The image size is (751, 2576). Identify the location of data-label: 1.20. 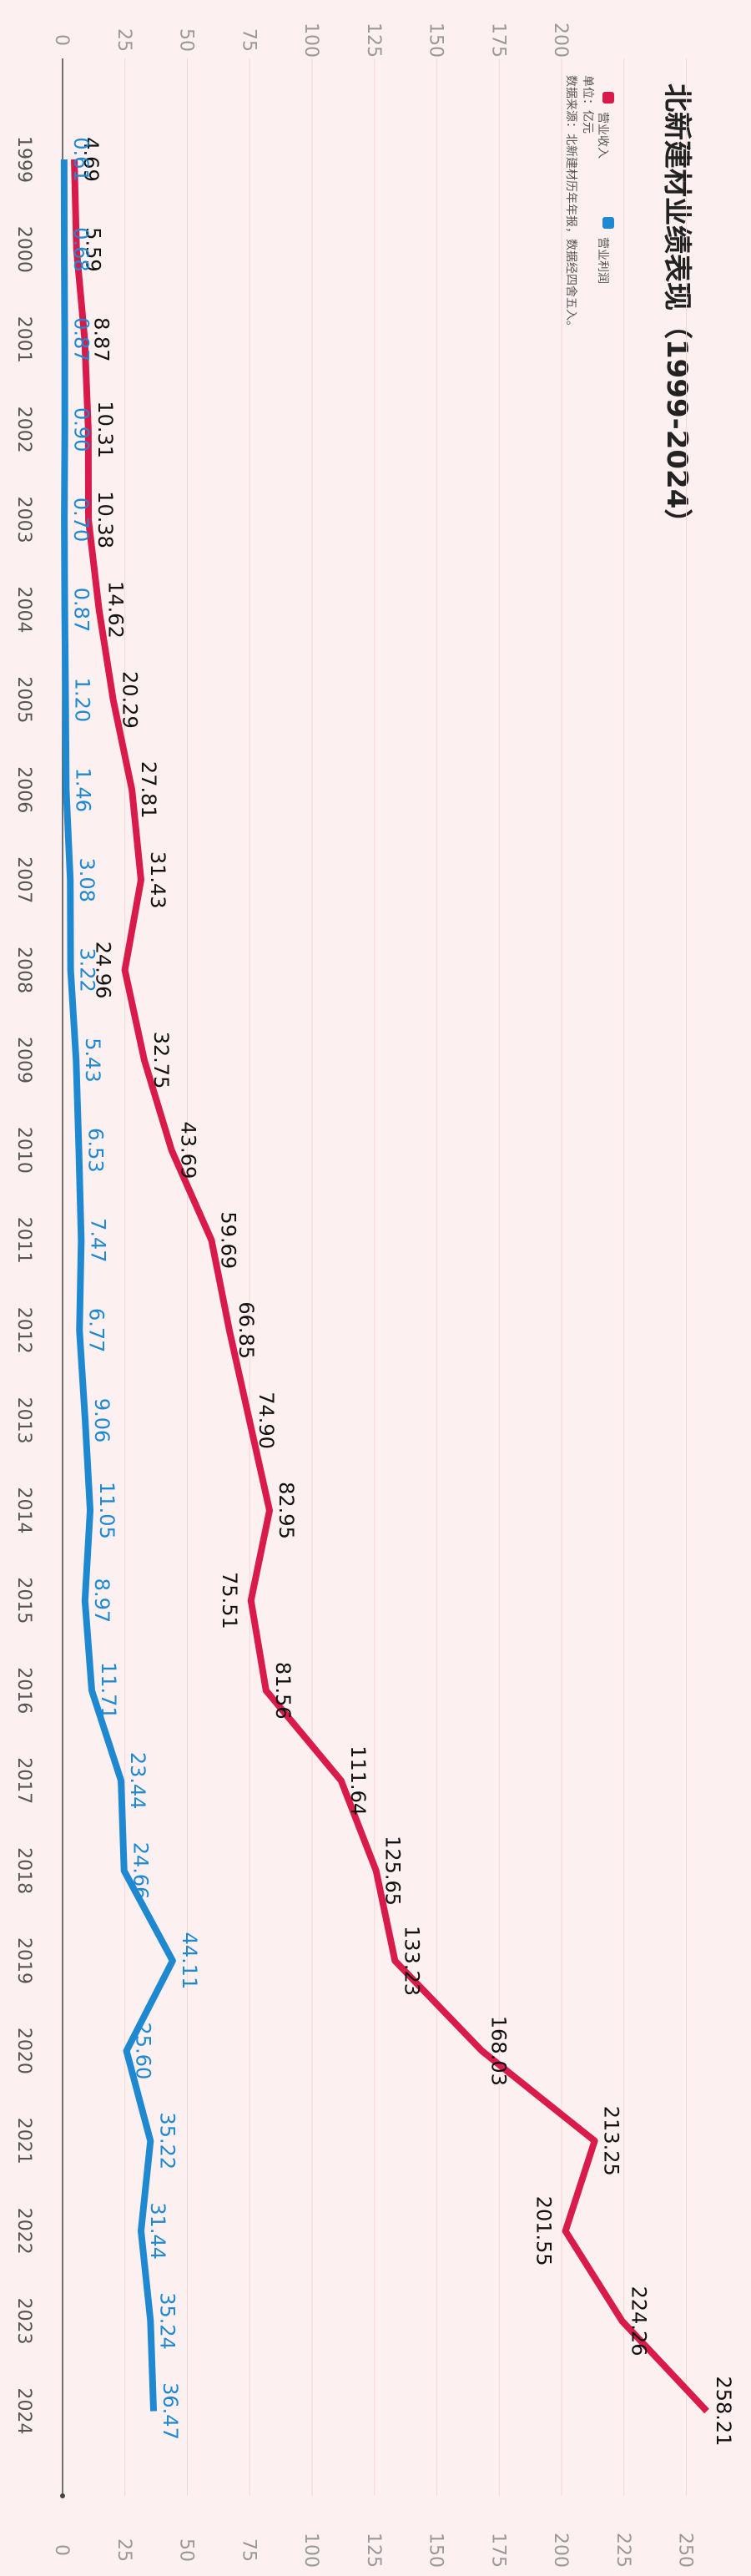
(82, 700).